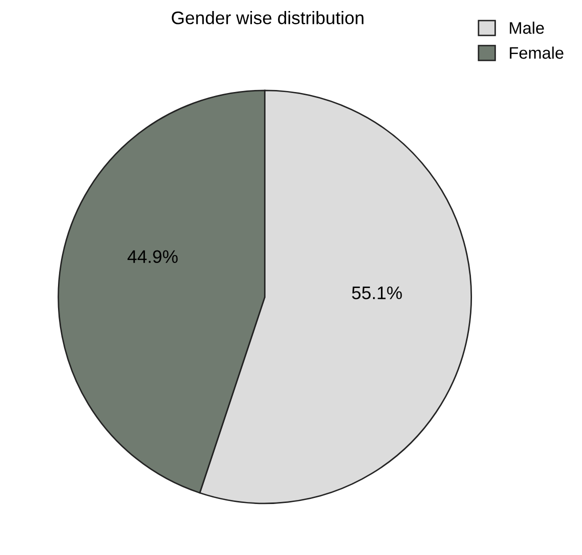  I want to click on chart-title: Gender wise distribution, so click(268, 17).